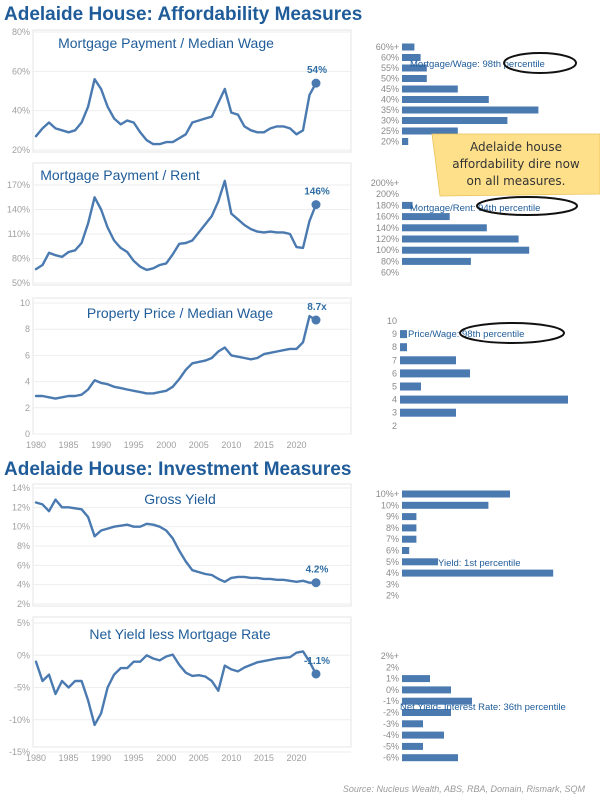  I want to click on bar-category-label: 60%, so click(390, 58).